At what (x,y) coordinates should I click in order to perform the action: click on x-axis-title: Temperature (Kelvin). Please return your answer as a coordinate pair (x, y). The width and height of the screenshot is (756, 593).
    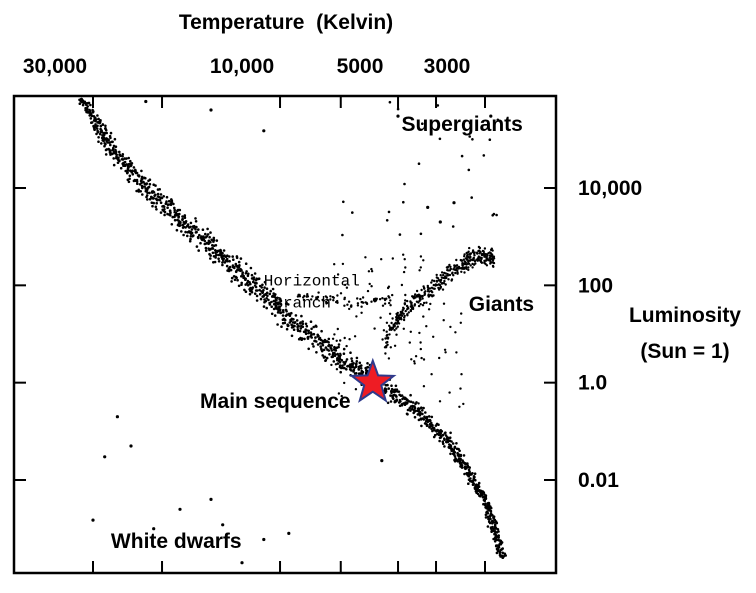
    Looking at the image, I should click on (286, 22).